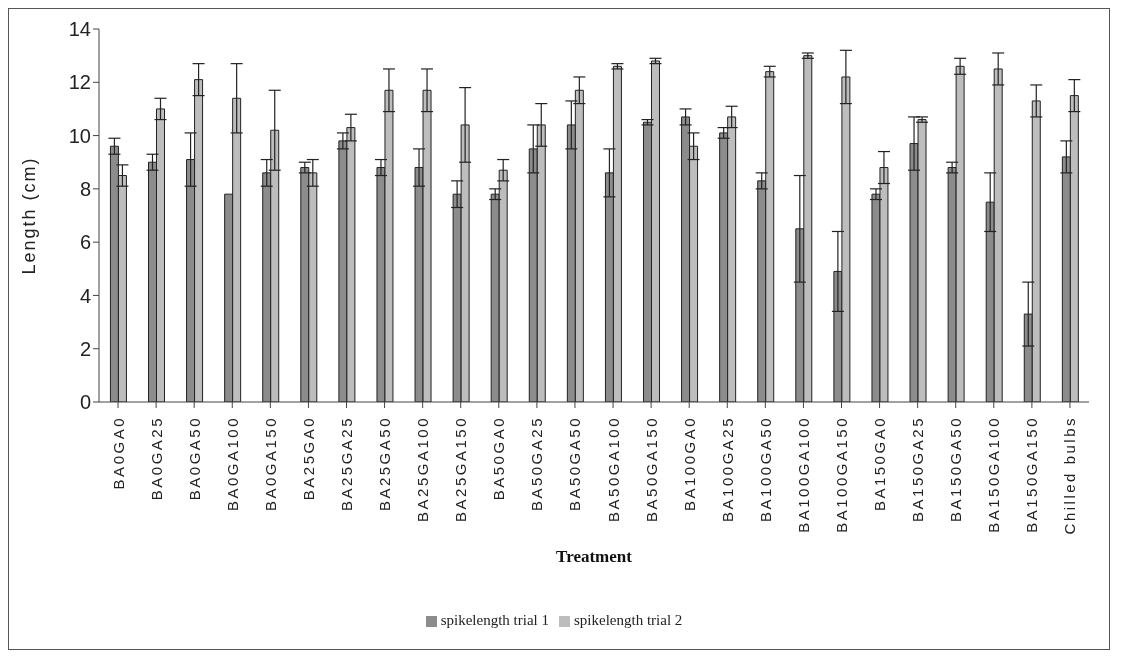  I want to click on x-tick-label: BA25GA150, so click(461, 469).